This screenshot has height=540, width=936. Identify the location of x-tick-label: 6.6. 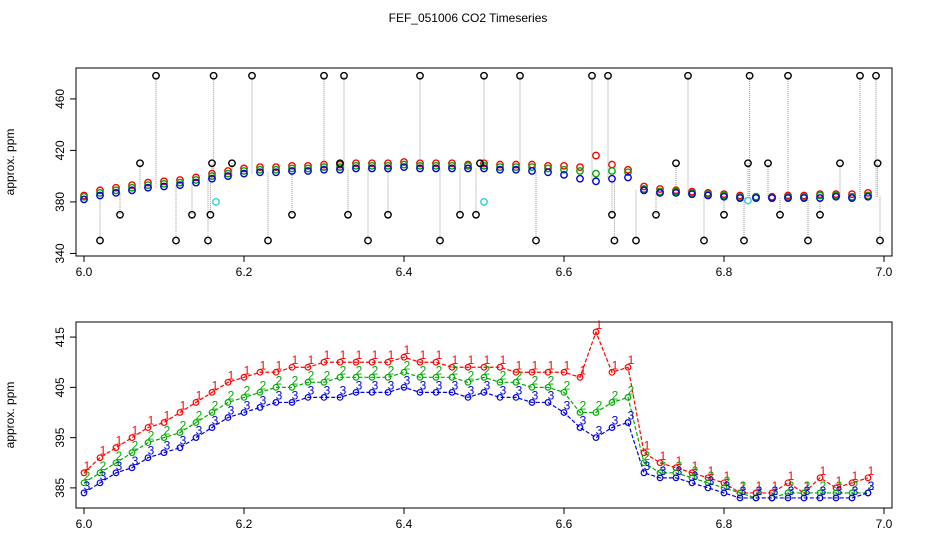
(564, 272).